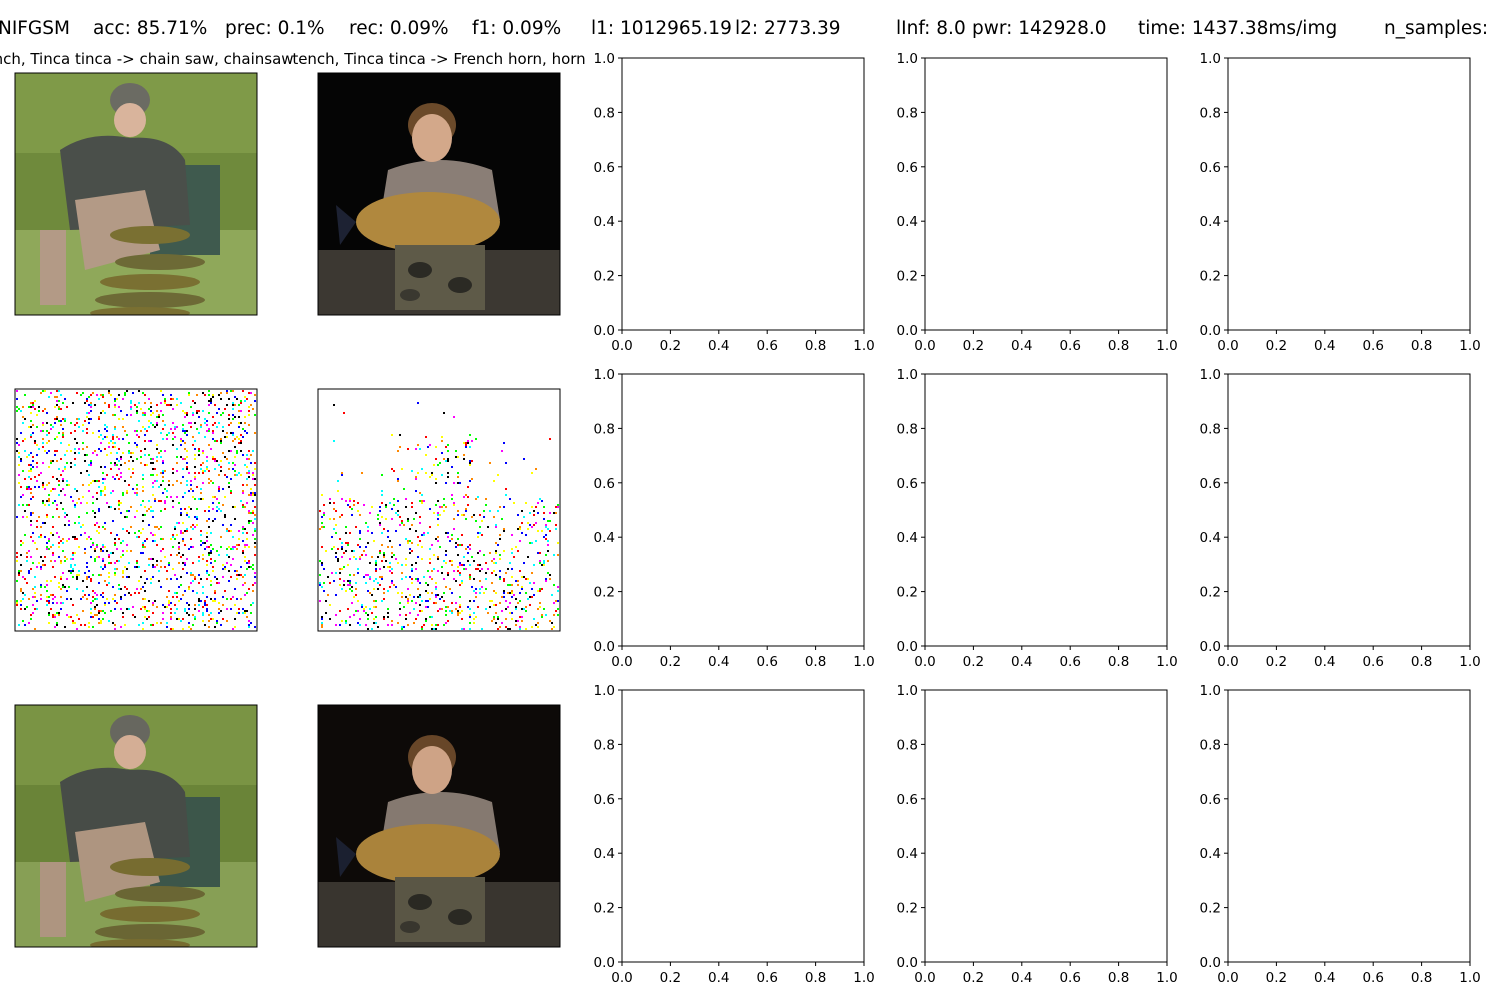  What do you see at coordinates (973, 978) in the screenshot?
I see `x-tick-label: 0.2` at bounding box center [973, 978].